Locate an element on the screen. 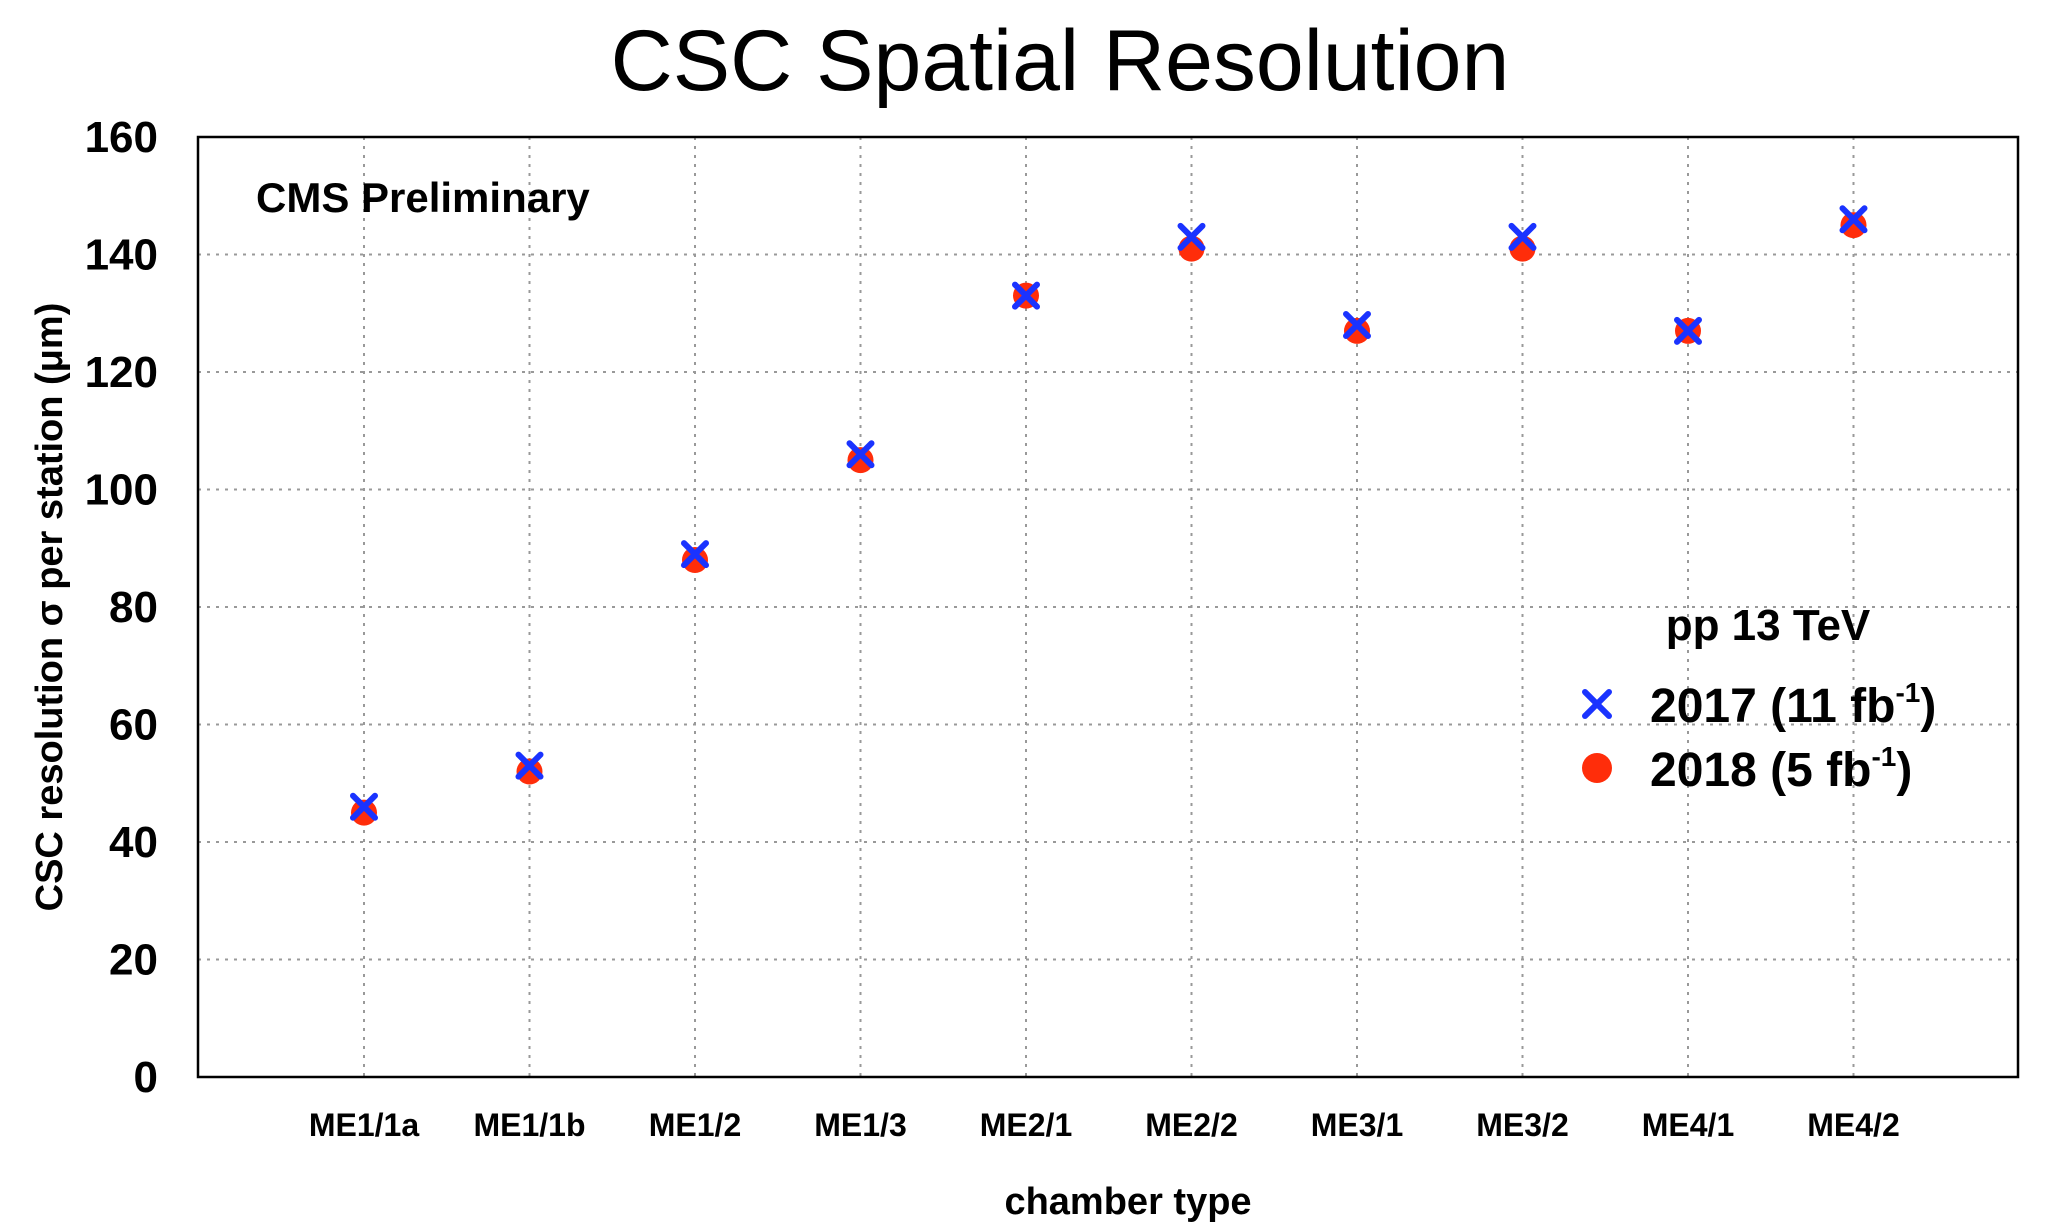 This screenshot has height=1228, width=2046. y-axis-ticks: 0 20 40 60 80 100 120 140 160 is located at coordinates (121, 607).